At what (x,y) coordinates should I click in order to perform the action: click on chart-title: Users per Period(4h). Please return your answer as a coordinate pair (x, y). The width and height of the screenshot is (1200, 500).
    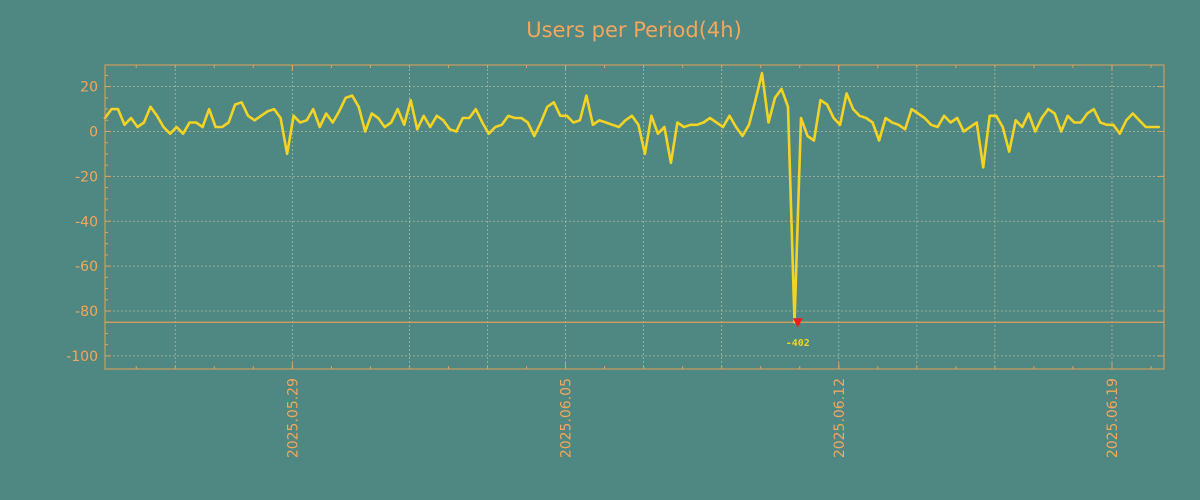
    Looking at the image, I should click on (634, 30).